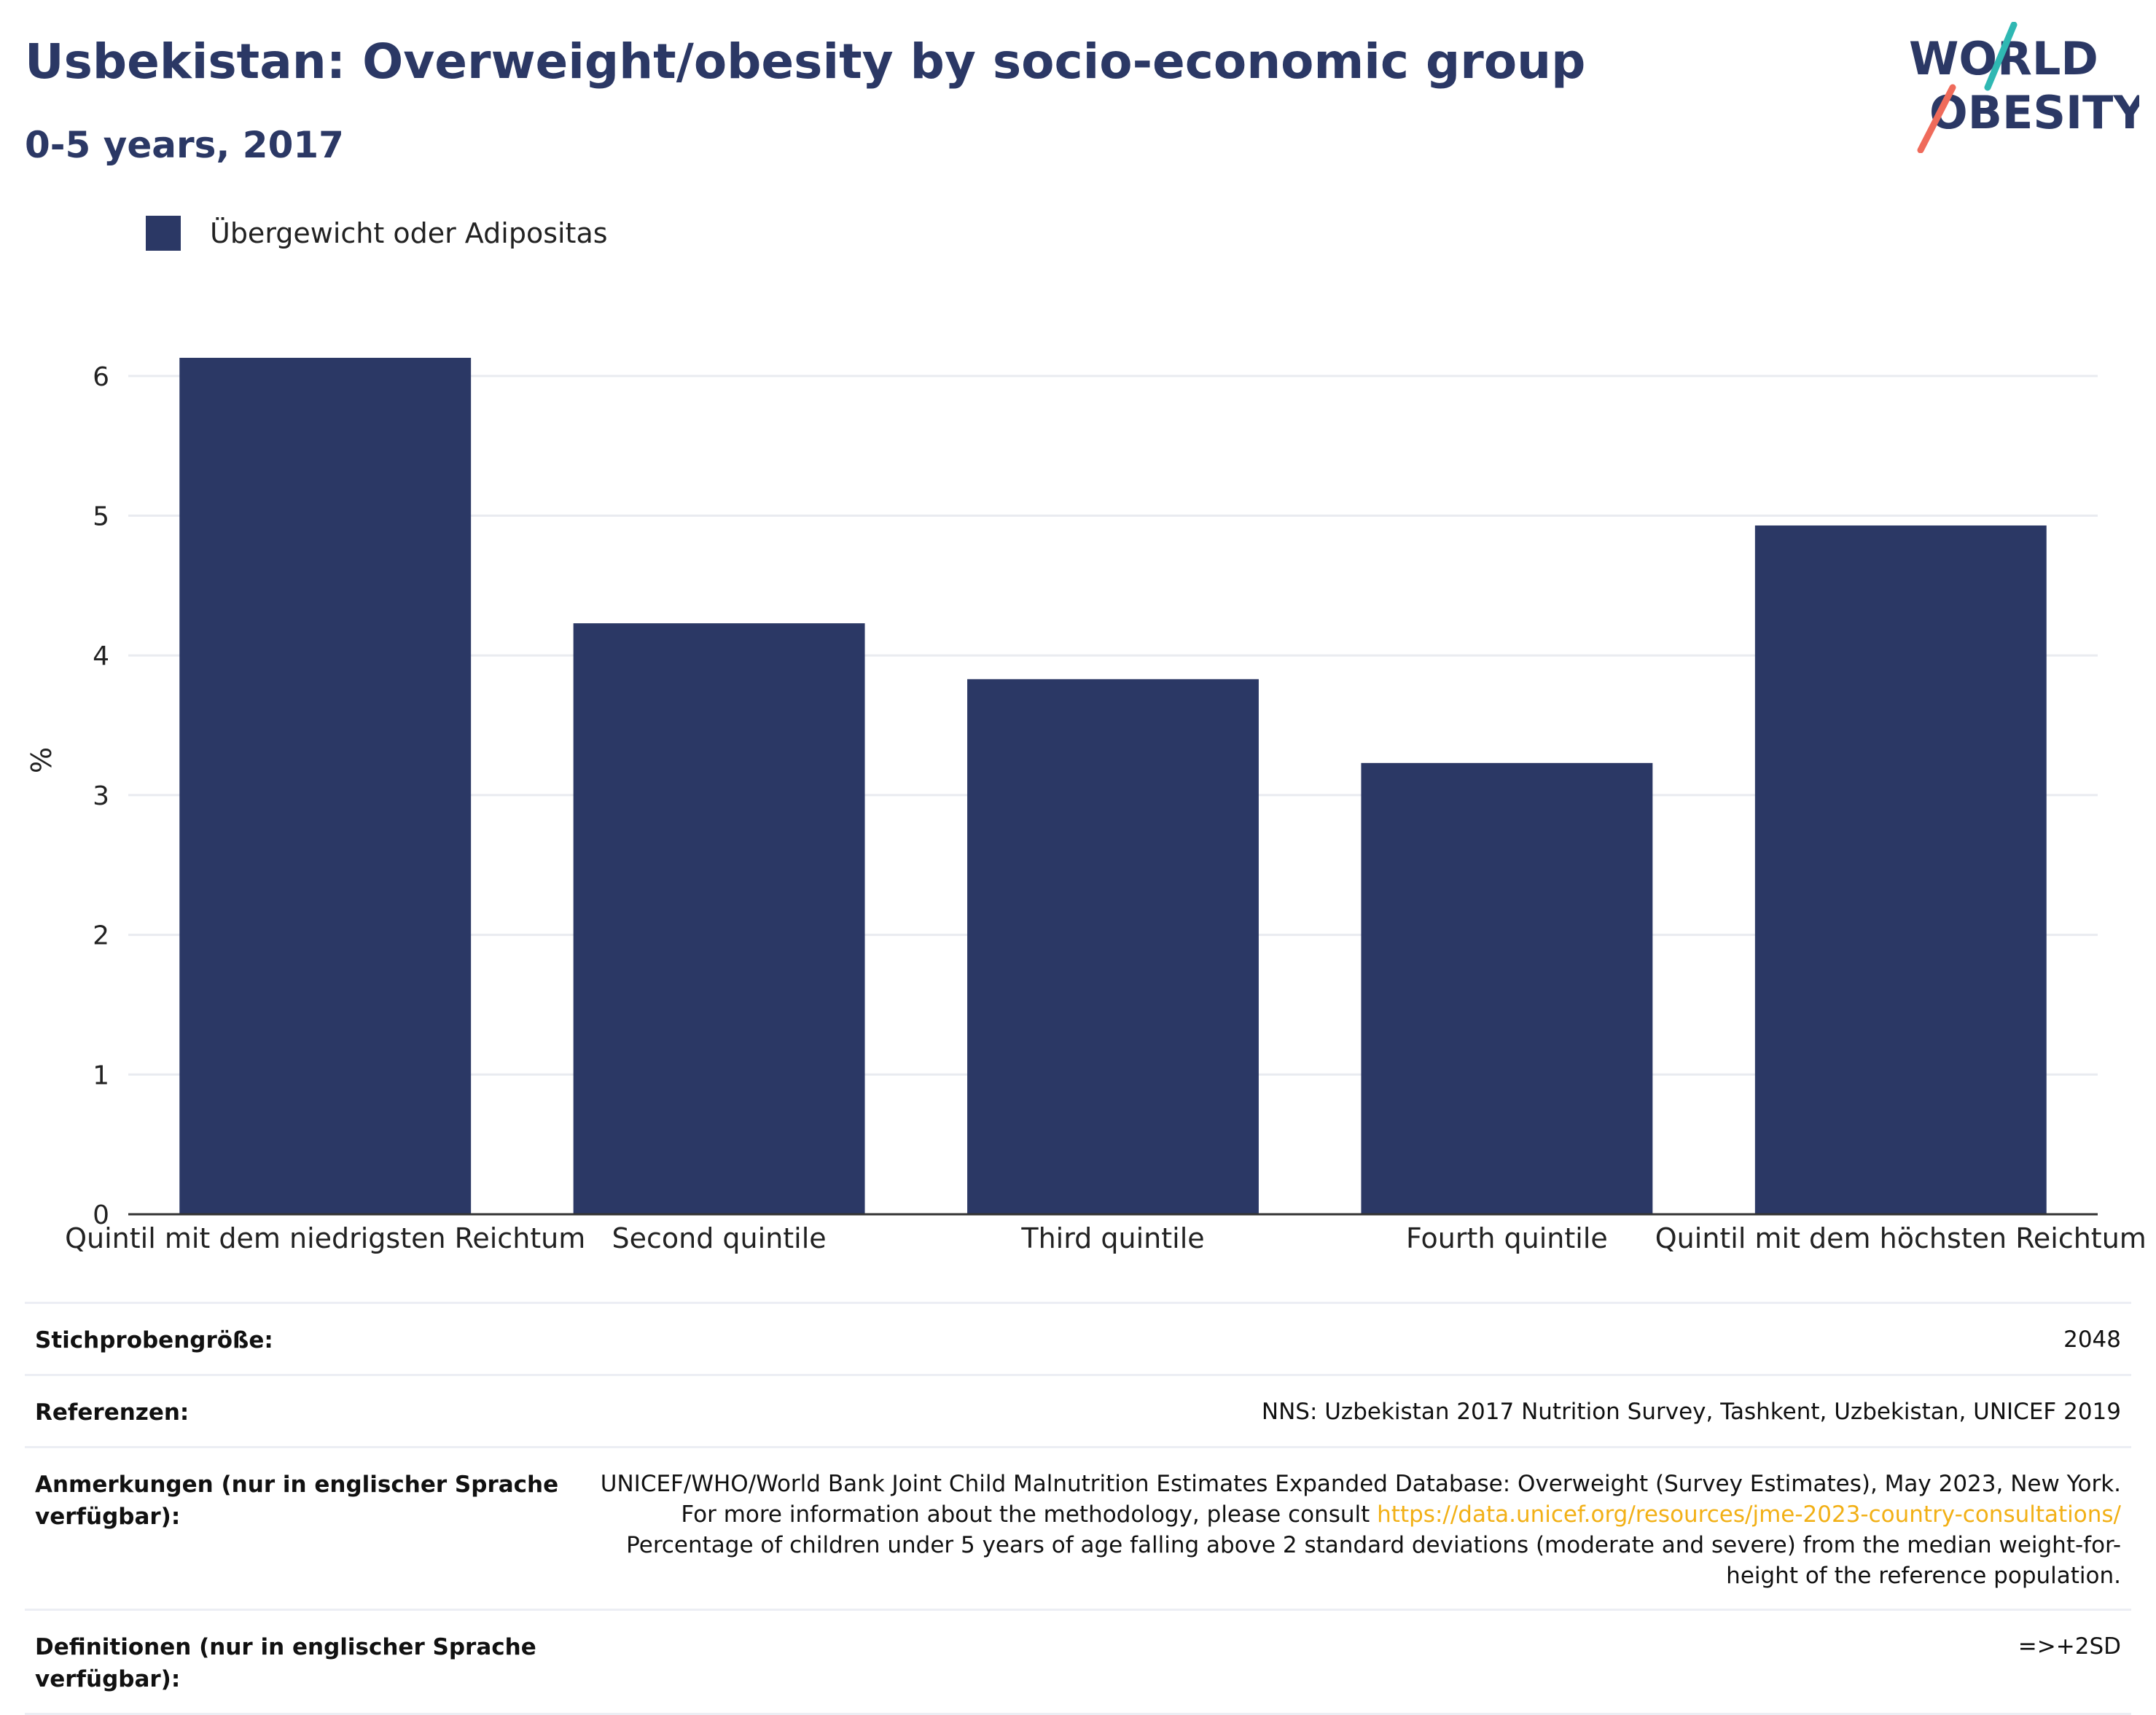  What do you see at coordinates (2001, 56) in the screenshot?
I see `logo-slash-teal` at bounding box center [2001, 56].